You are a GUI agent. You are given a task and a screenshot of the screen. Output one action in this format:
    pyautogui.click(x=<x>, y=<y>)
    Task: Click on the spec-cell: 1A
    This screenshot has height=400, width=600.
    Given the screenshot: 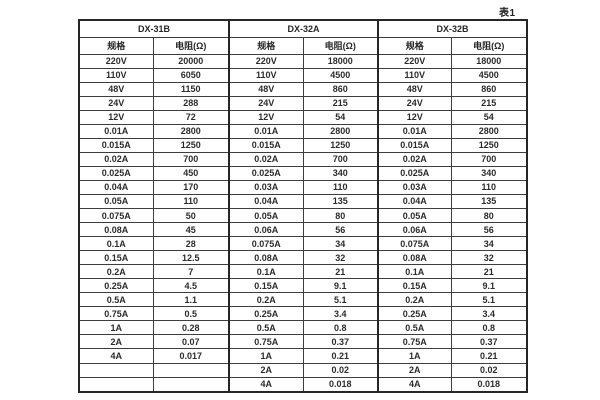 What is the action you would take?
    pyautogui.click(x=266, y=356)
    